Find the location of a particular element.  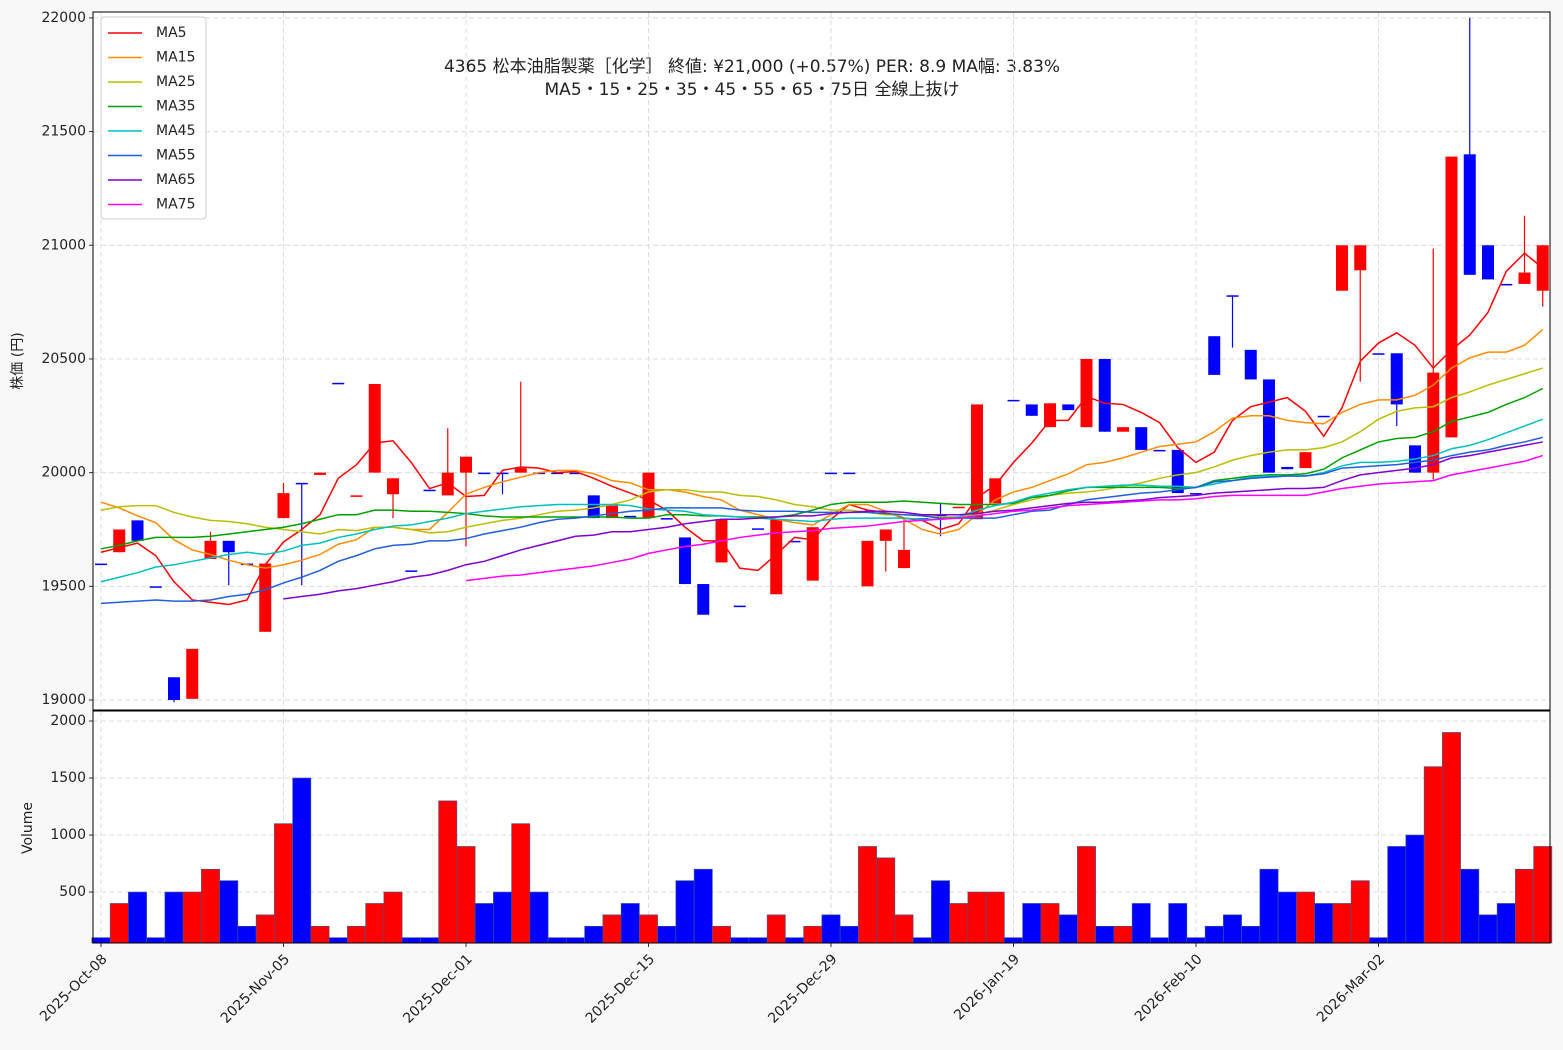

x-tick-label: 2025-Dec-29 is located at coordinates (802, 988).